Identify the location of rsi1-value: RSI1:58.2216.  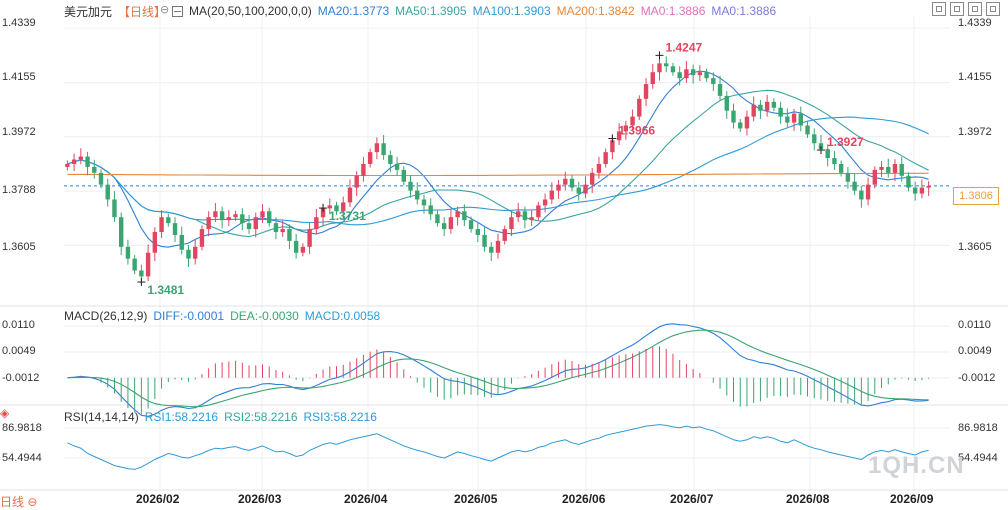
(181, 417).